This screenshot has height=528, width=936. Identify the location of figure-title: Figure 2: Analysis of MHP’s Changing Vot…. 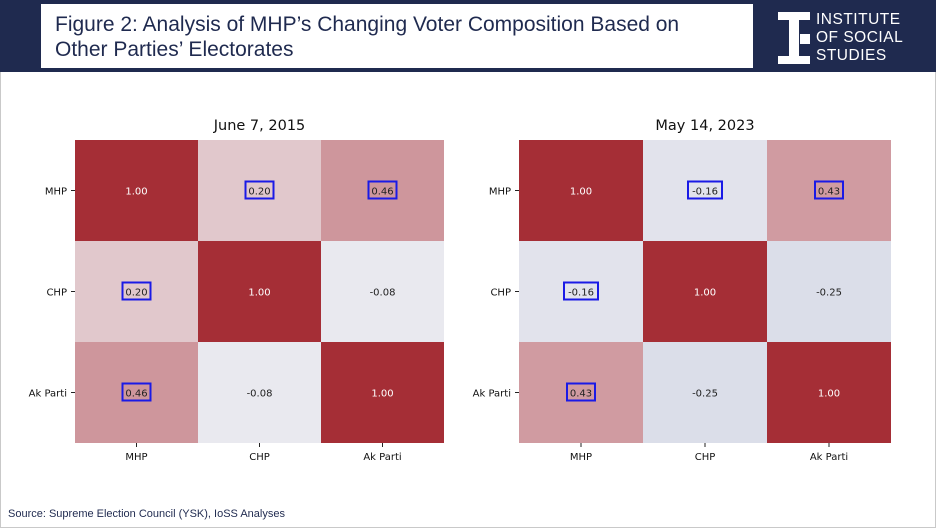
(400, 37).